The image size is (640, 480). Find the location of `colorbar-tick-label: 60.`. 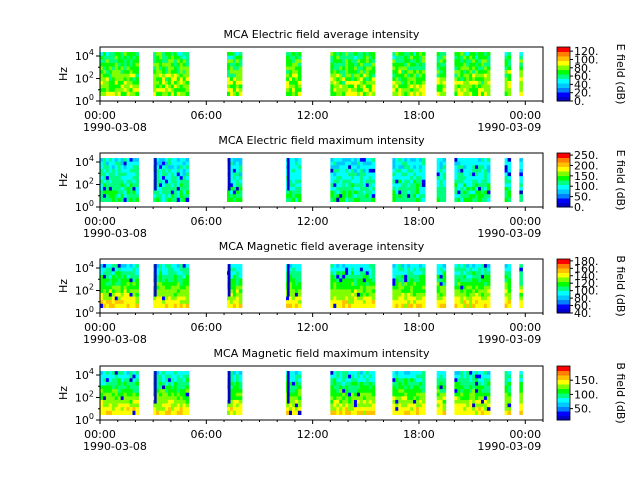

colorbar-tick-label: 60. is located at coordinates (583, 76).